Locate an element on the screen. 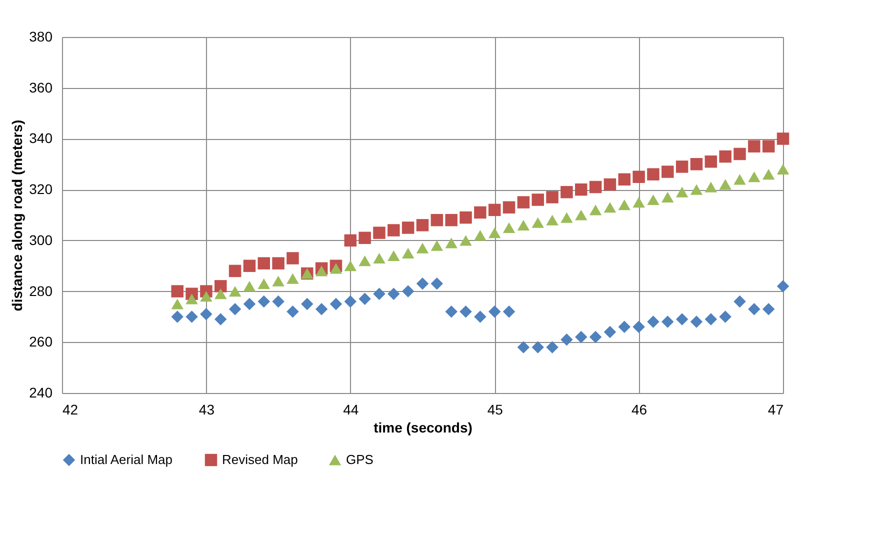 The image size is (887, 539). y-tick-label: 260 is located at coordinates (41, 342).